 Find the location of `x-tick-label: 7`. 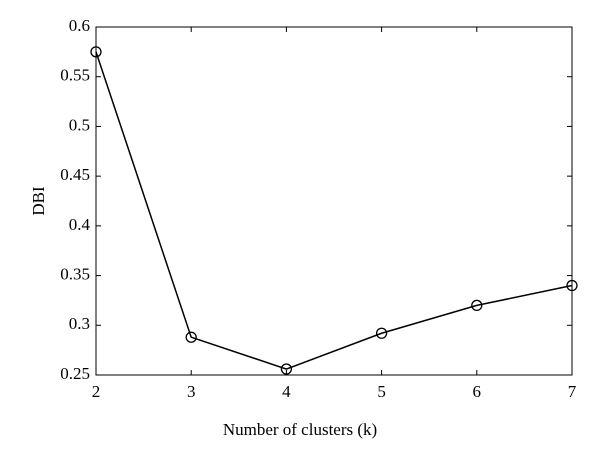

x-tick-label: 7 is located at coordinates (572, 391).